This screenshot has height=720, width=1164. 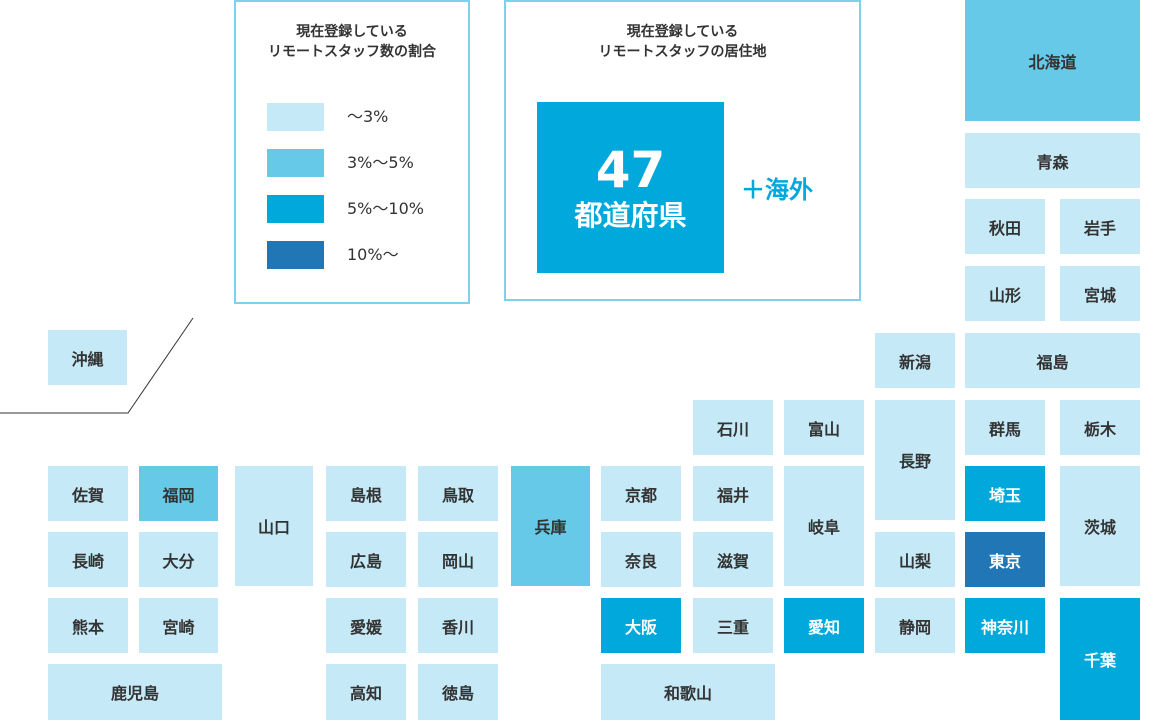 I want to click on prefecture-yamanashi: 山梨, so click(x=915, y=559).